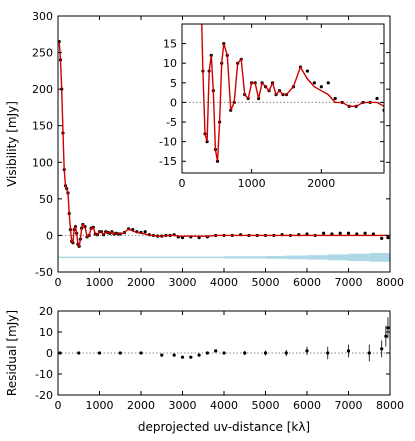 This screenshot has height=441, width=415. What do you see at coordinates (168, 142) in the screenshot?
I see `inset-ytick-label: -10` at bounding box center [168, 142].